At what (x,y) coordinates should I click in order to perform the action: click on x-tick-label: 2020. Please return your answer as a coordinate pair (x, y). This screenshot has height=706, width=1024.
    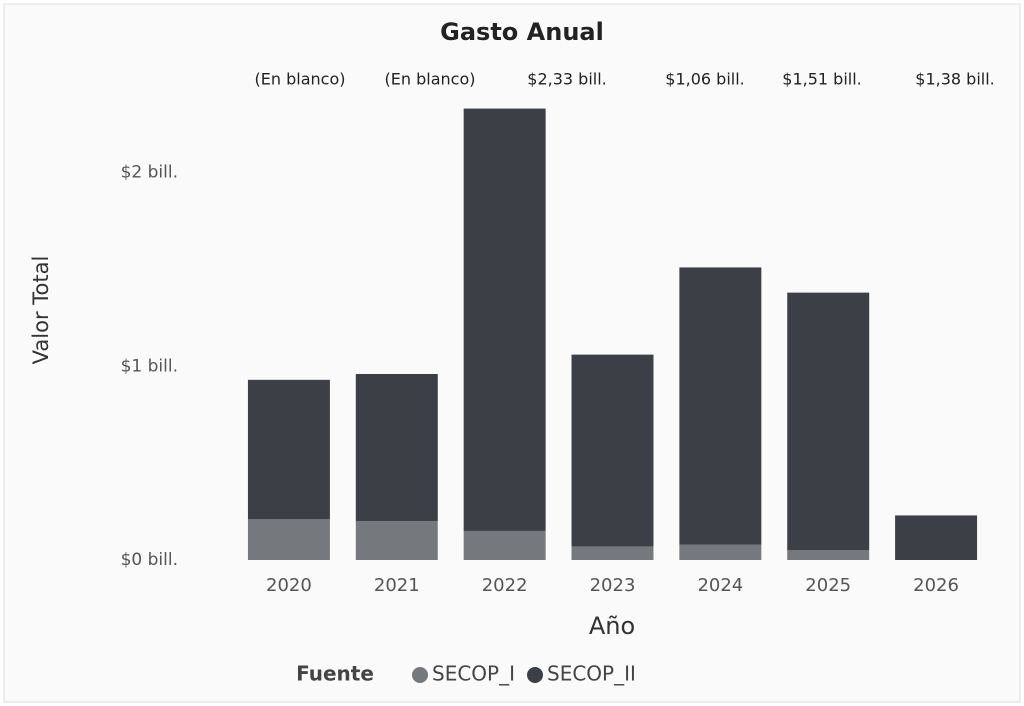
    Looking at the image, I should click on (289, 585).